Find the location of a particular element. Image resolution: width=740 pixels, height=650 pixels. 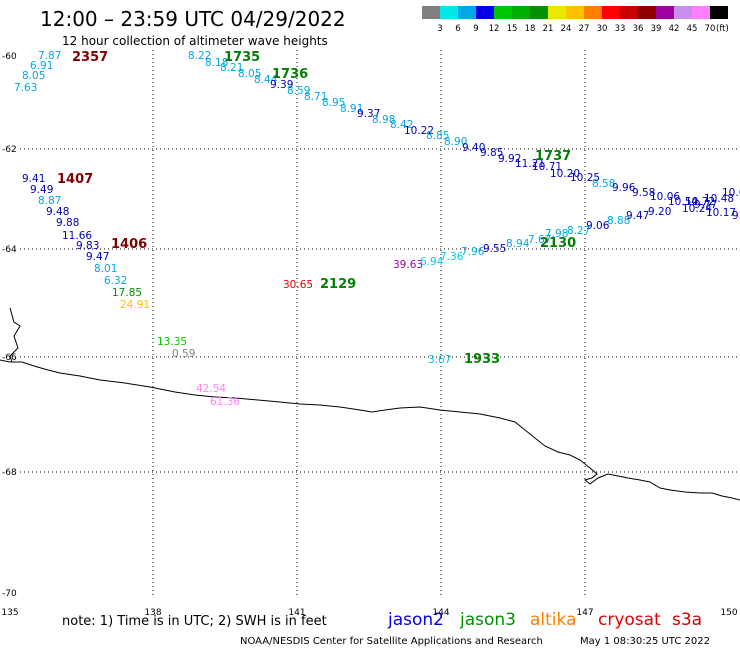

legend-tick-label: 3 is located at coordinates (439, 29).